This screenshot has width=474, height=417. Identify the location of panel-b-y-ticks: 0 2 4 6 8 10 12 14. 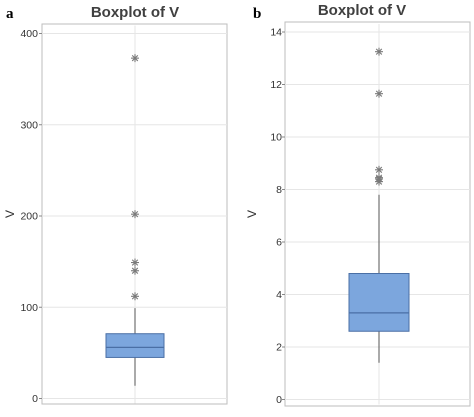
(277, 216).